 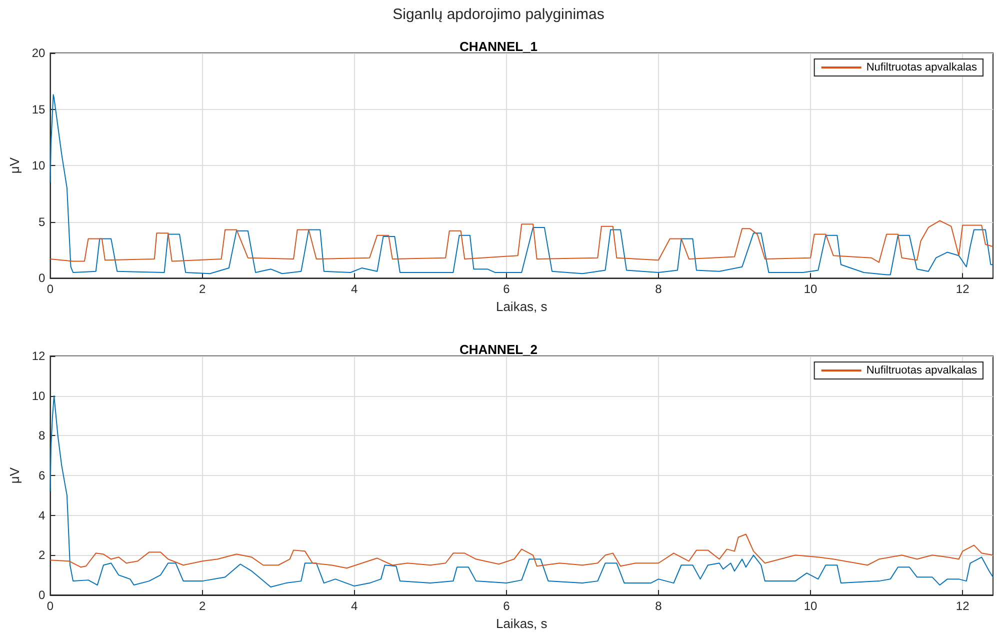 I want to click on text: Siganlų apdorojimo palyginimas, so click(x=498, y=14).